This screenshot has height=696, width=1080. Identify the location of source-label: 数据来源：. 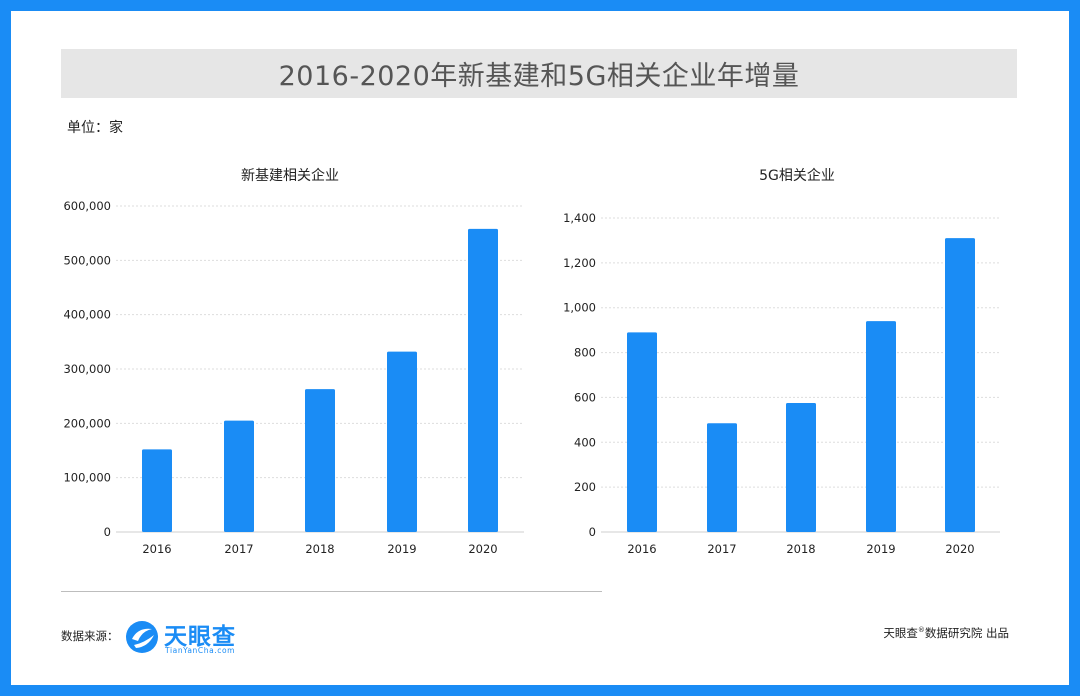
(90, 636).